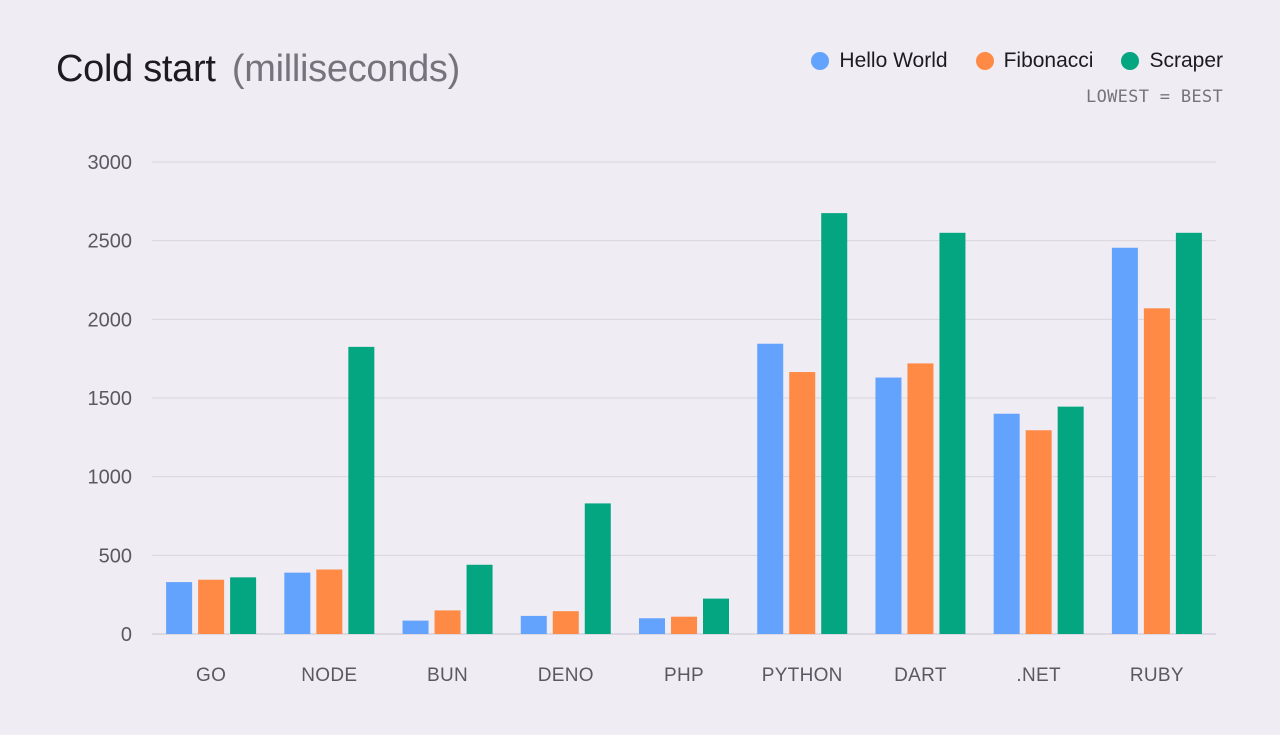  What do you see at coordinates (1154, 97) in the screenshot?
I see `lowest-best-note: LOWEST = BEST` at bounding box center [1154, 97].